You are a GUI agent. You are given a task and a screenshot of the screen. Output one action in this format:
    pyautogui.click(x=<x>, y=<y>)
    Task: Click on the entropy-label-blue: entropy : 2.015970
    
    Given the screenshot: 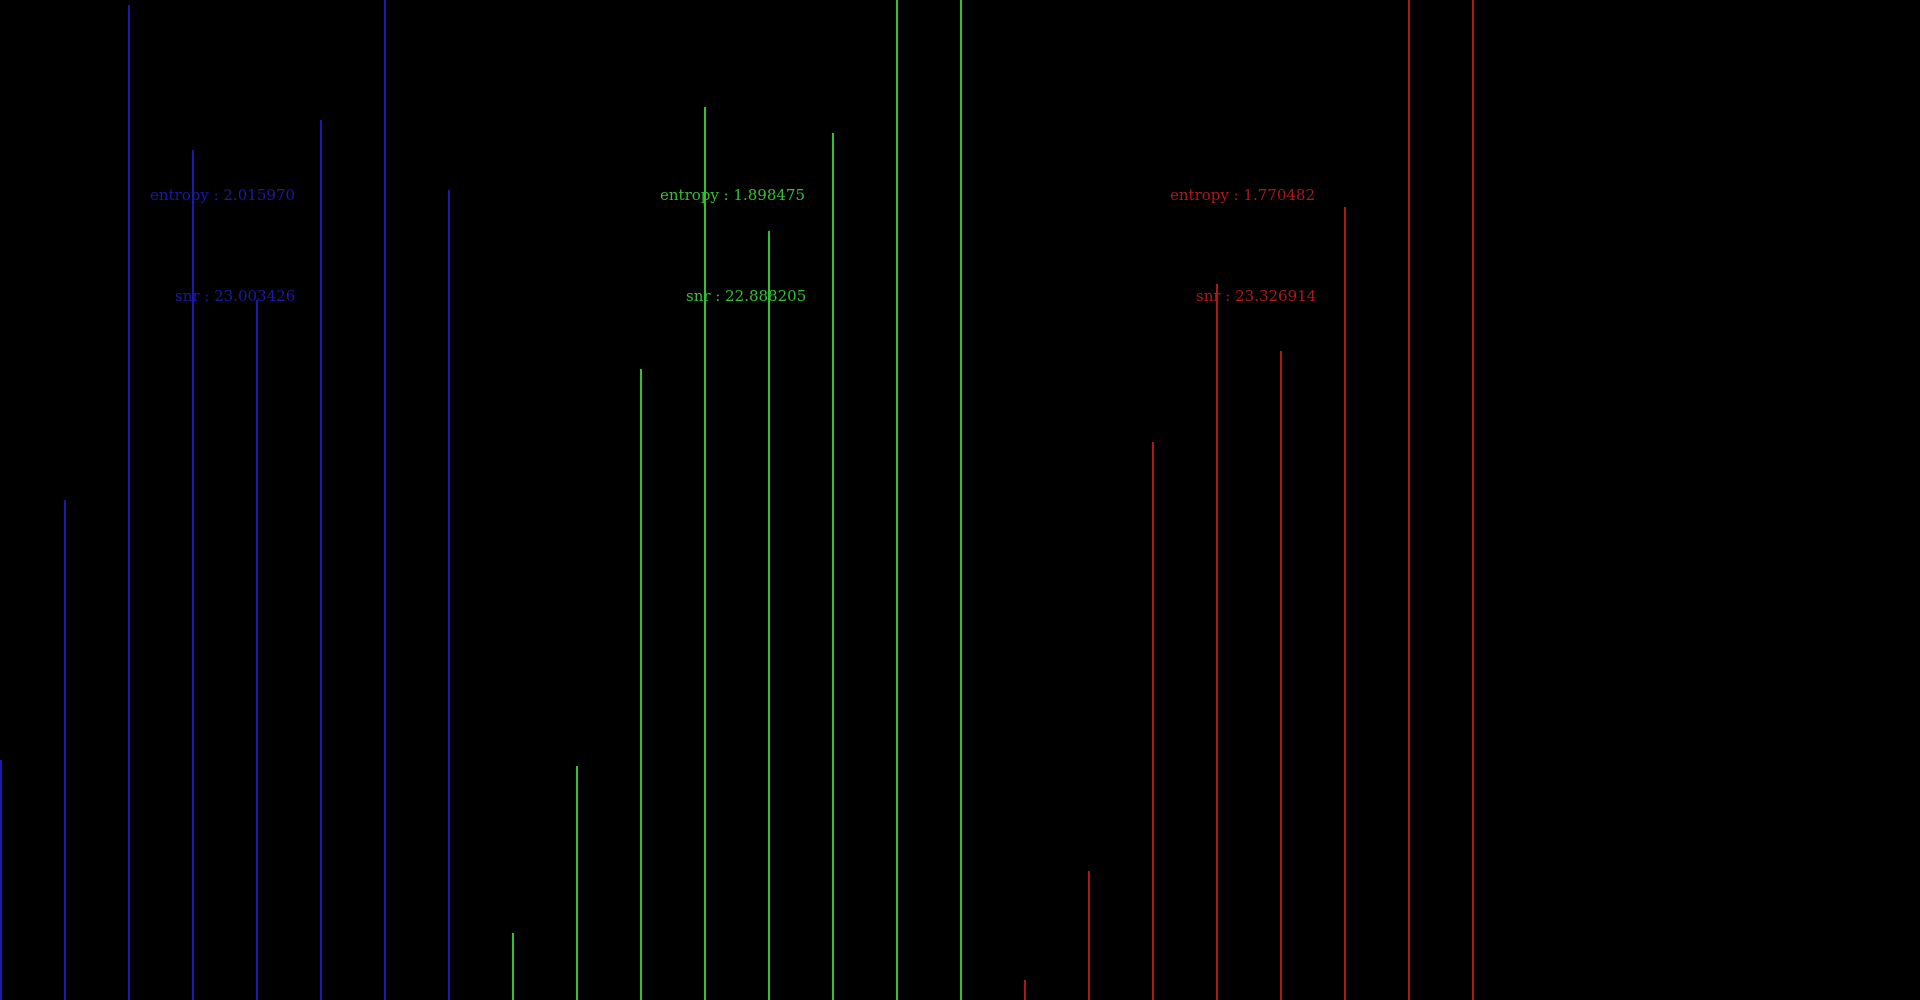 What is the action you would take?
    pyautogui.click(x=222, y=195)
    